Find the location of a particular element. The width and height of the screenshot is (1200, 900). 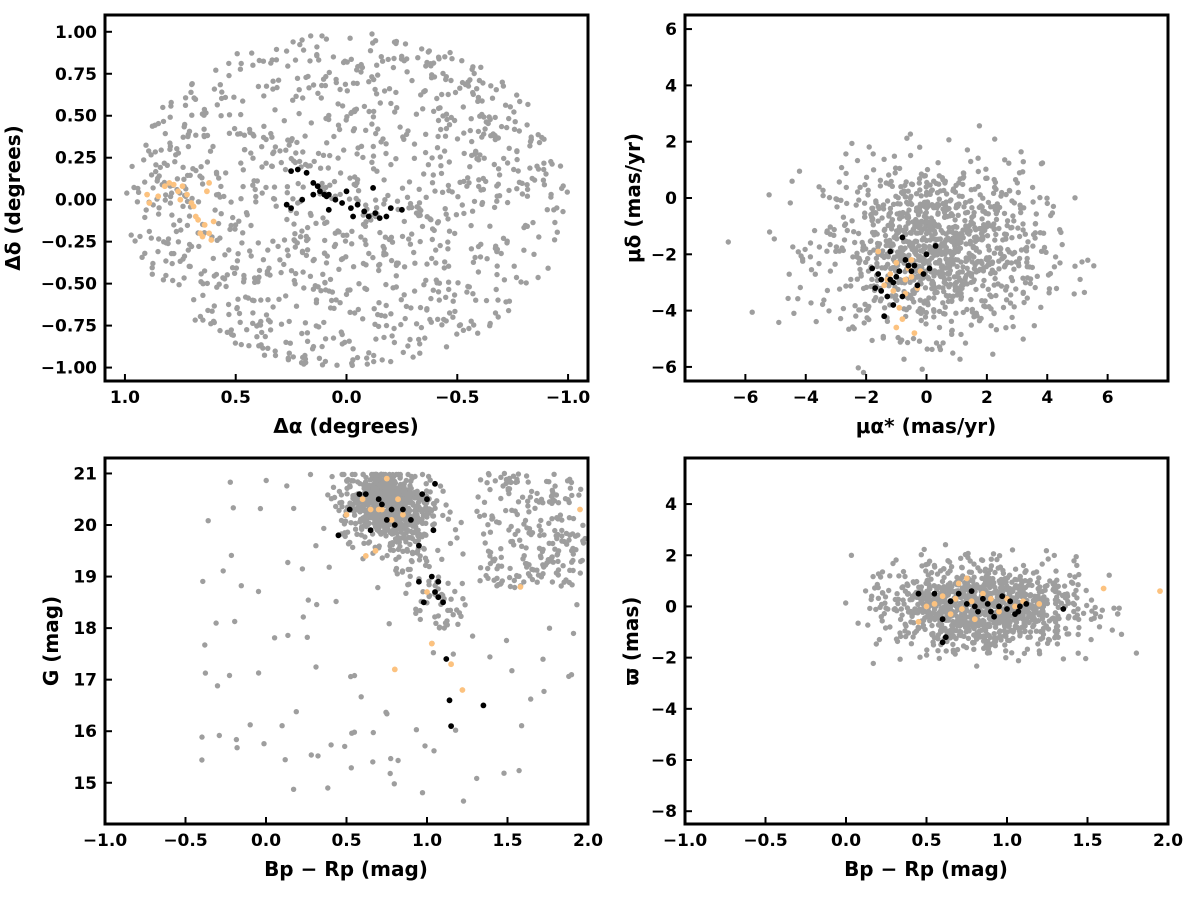

orange-stars-layer is located at coordinates (1039, 600).